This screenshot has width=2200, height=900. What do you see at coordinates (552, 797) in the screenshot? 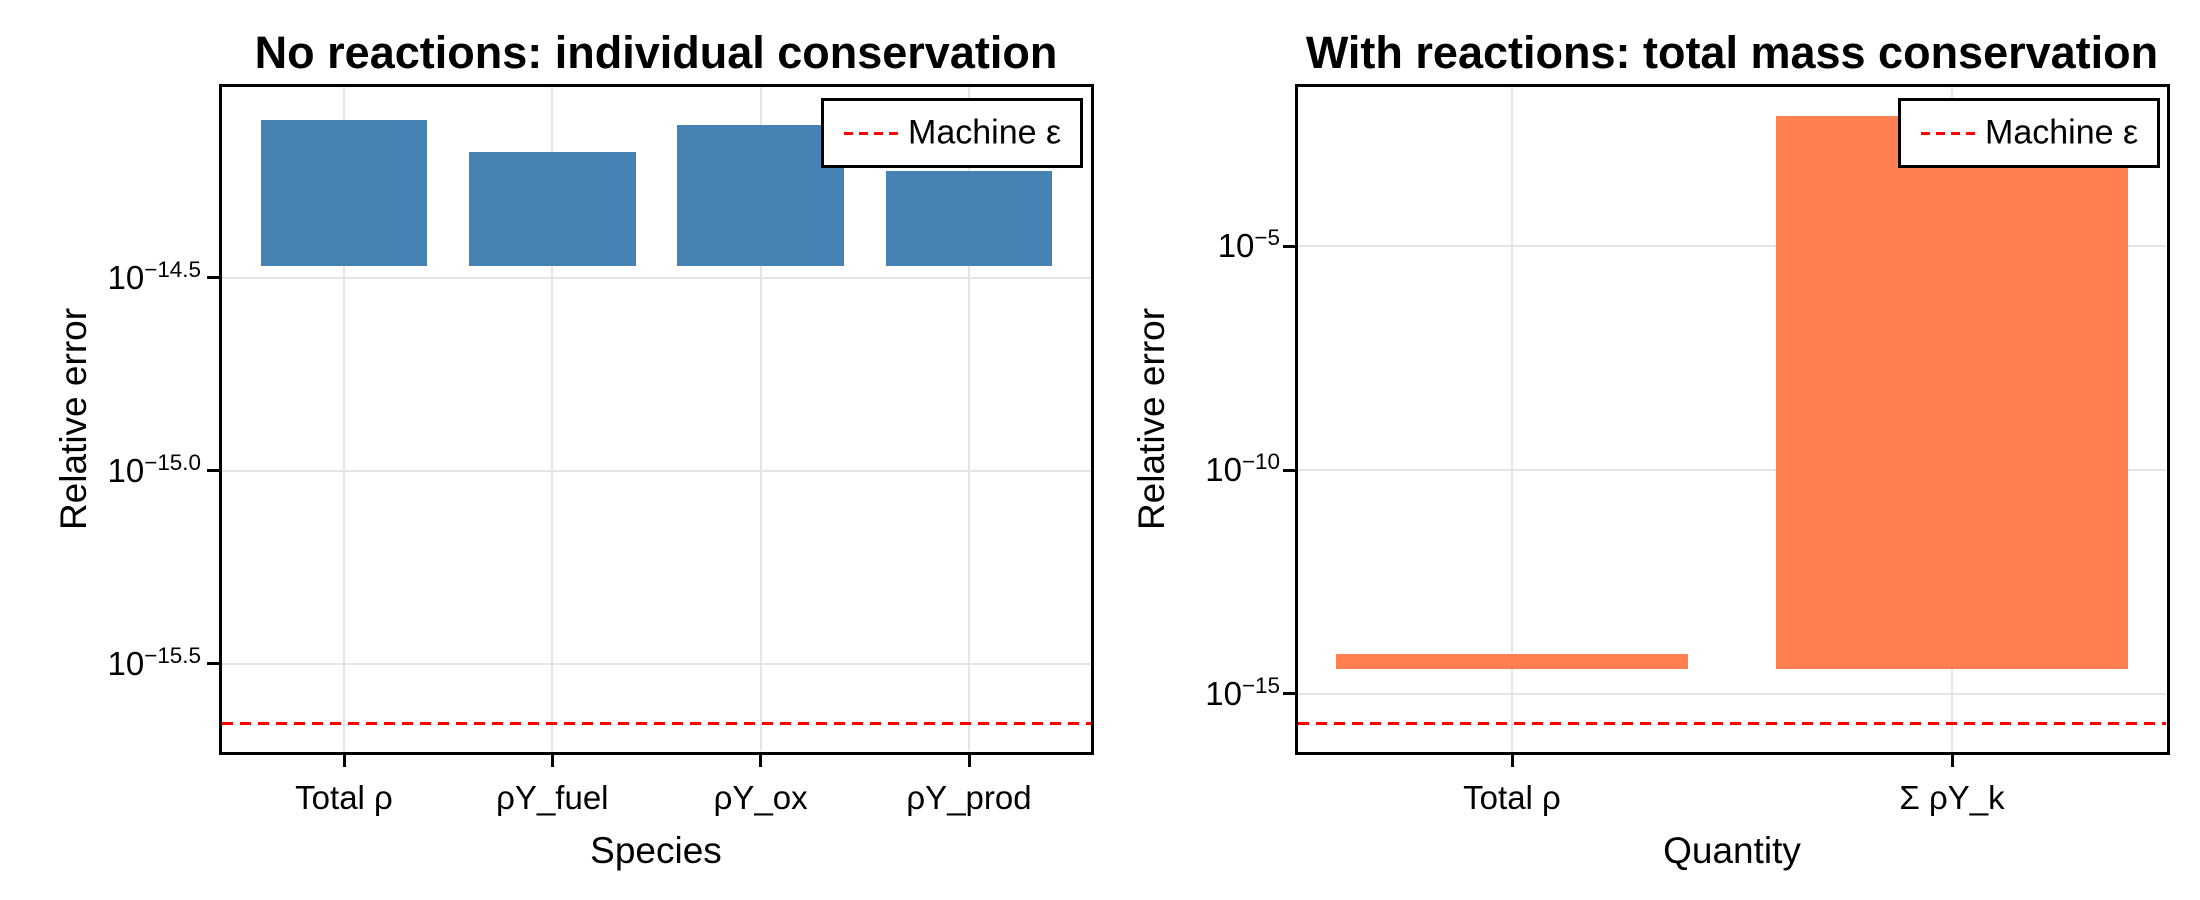
I see `x-tick-label: ρY_fuel` at bounding box center [552, 797].